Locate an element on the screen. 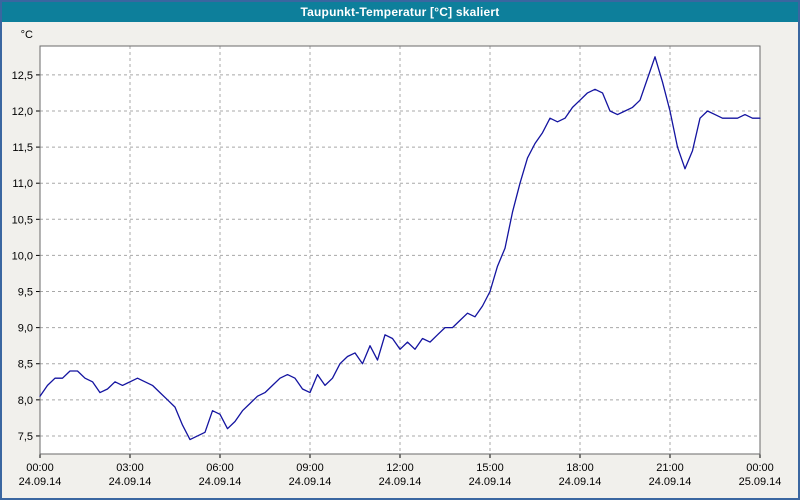 The width and height of the screenshot is (800, 500). y-tick-label: 11,0 is located at coordinates (22, 184).